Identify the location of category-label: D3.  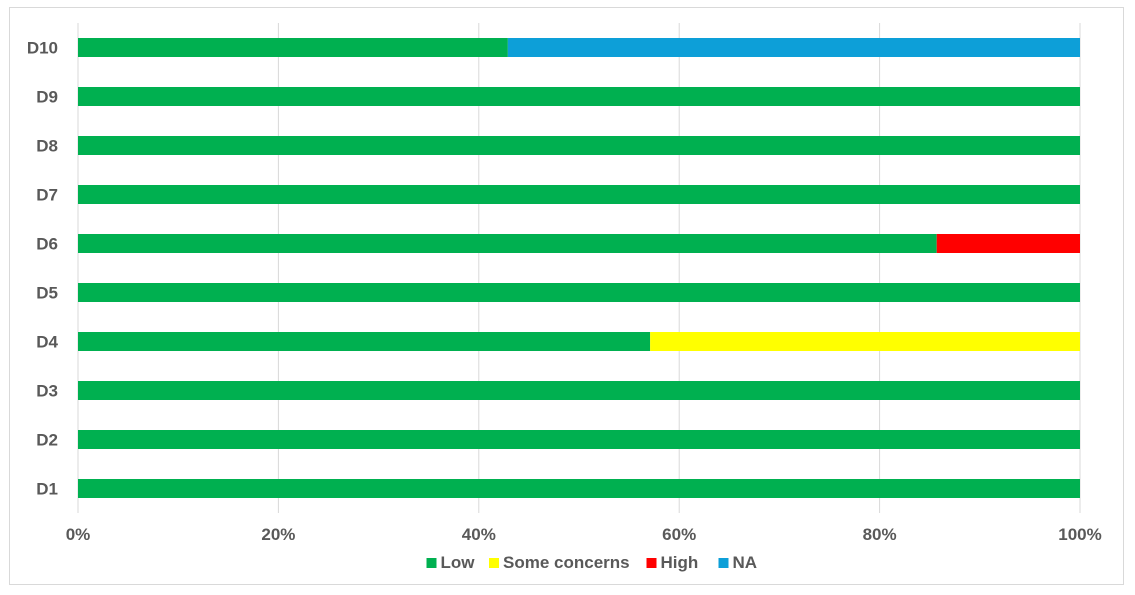
(47, 391).